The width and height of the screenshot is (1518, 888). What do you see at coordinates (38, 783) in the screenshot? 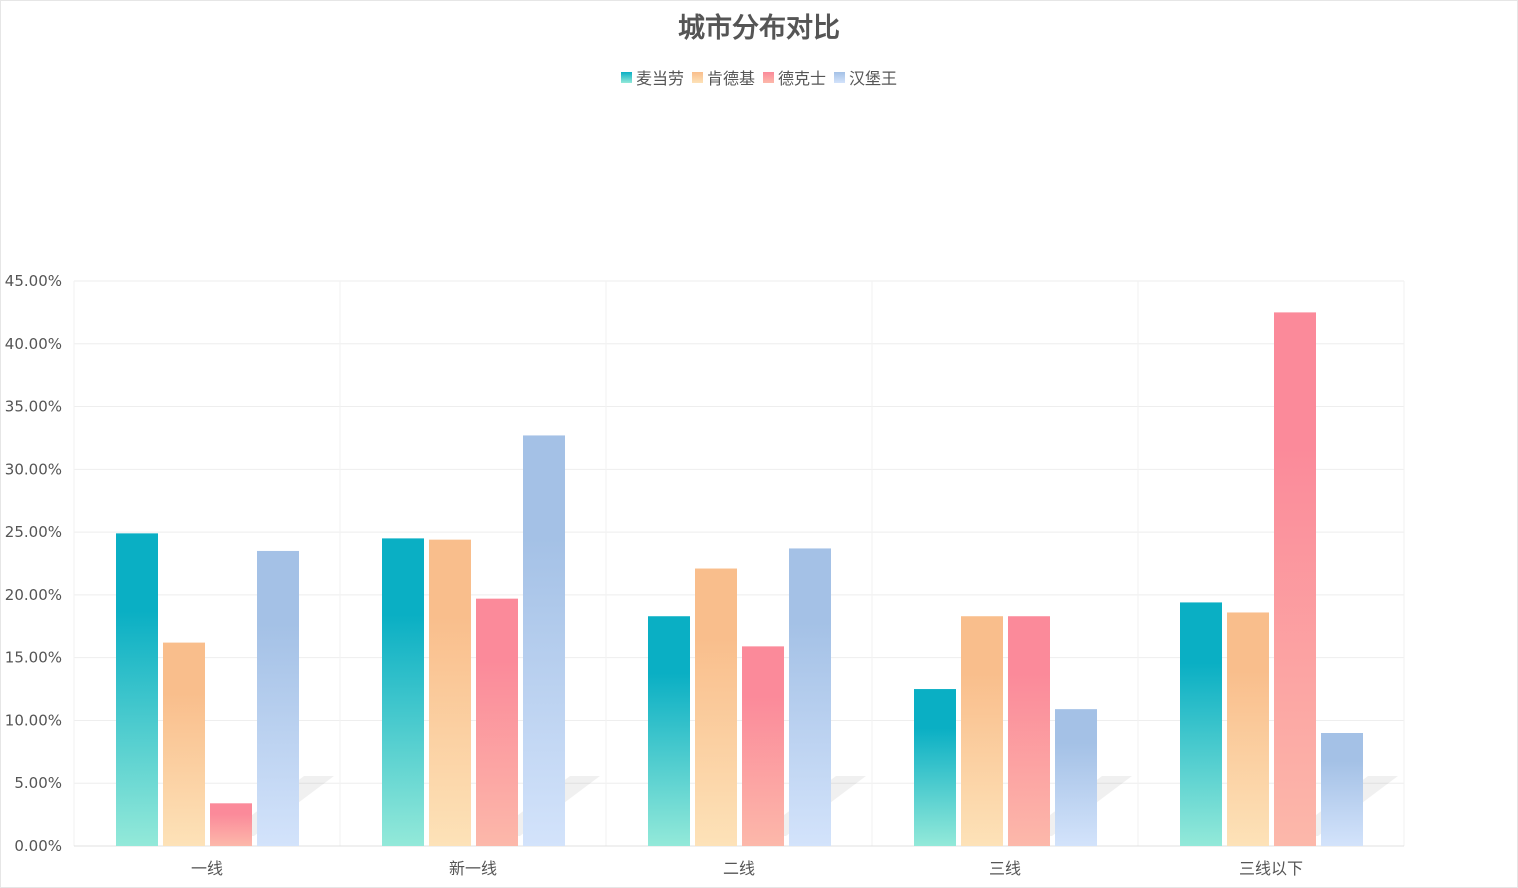
I see `y-tick-label: 5.00%` at bounding box center [38, 783].